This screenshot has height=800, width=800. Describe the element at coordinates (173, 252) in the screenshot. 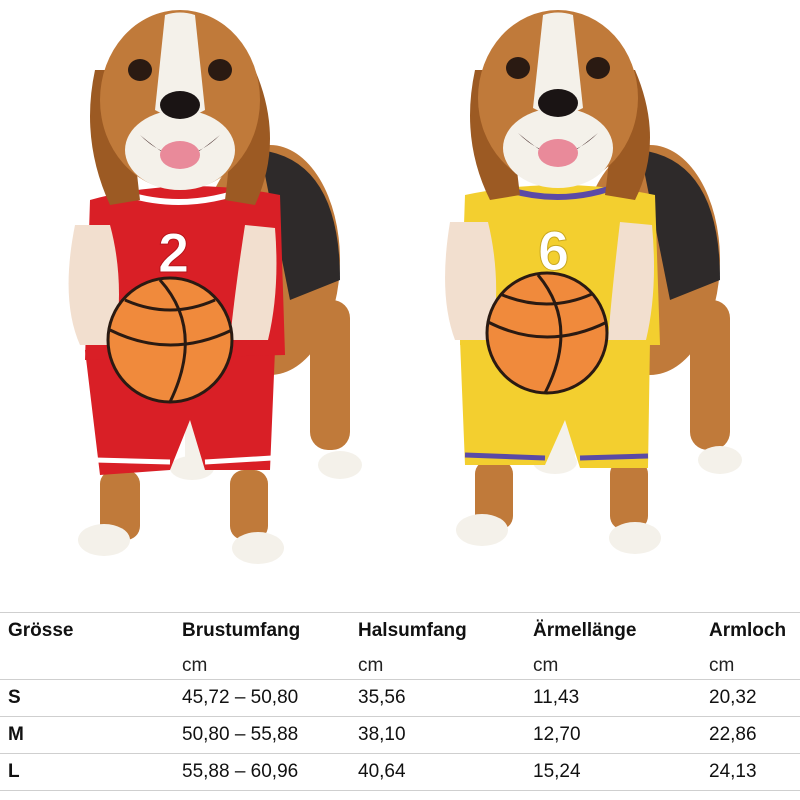

I see `svg-text: 2` at that location.